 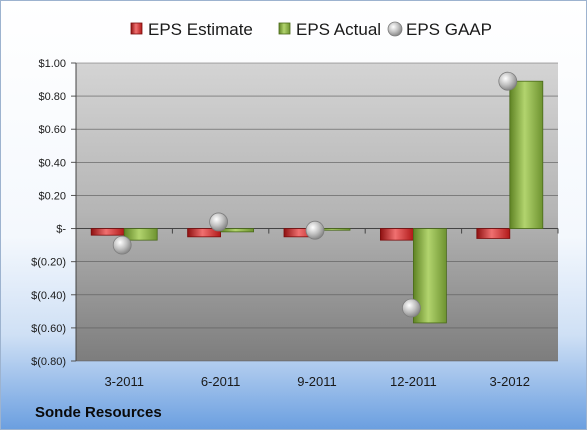 What do you see at coordinates (48, 263) in the screenshot?
I see `y-tick-label: $(0.20)` at bounding box center [48, 263].